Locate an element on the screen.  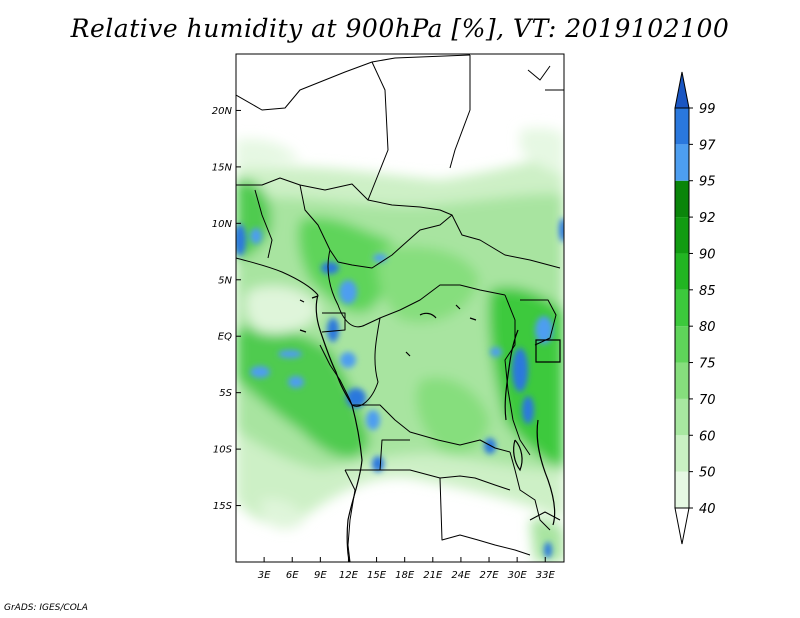
credit-text: GrADS: IGES/COLA is located at coordinates (46, 608).